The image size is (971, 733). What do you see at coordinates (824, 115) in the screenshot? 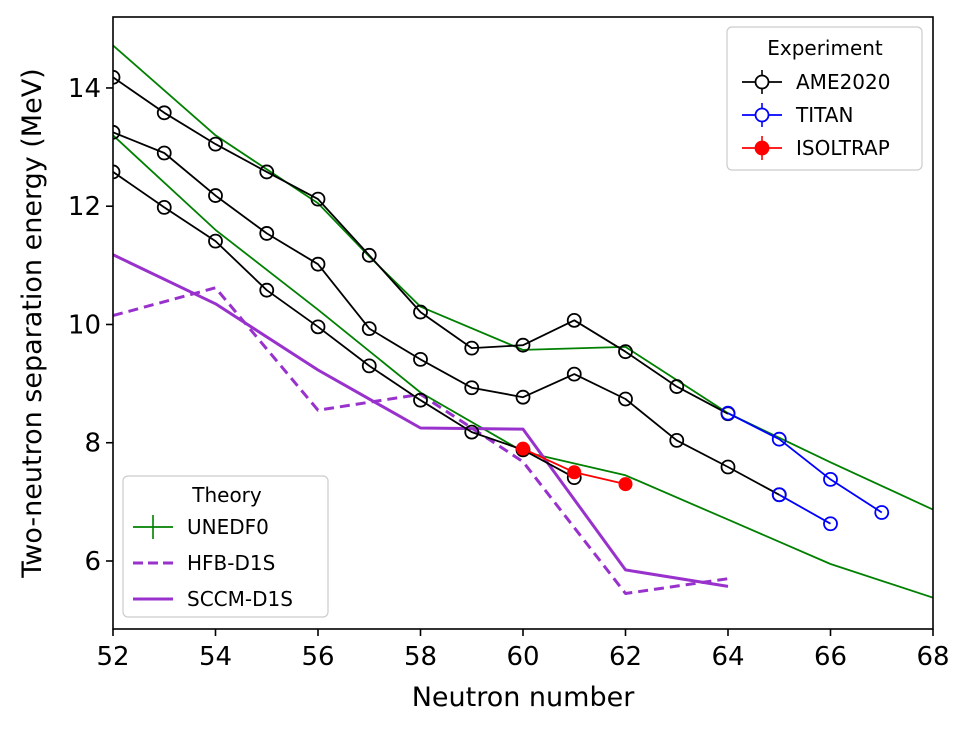
I see `legend-label-titan: TITAN` at bounding box center [824, 115].